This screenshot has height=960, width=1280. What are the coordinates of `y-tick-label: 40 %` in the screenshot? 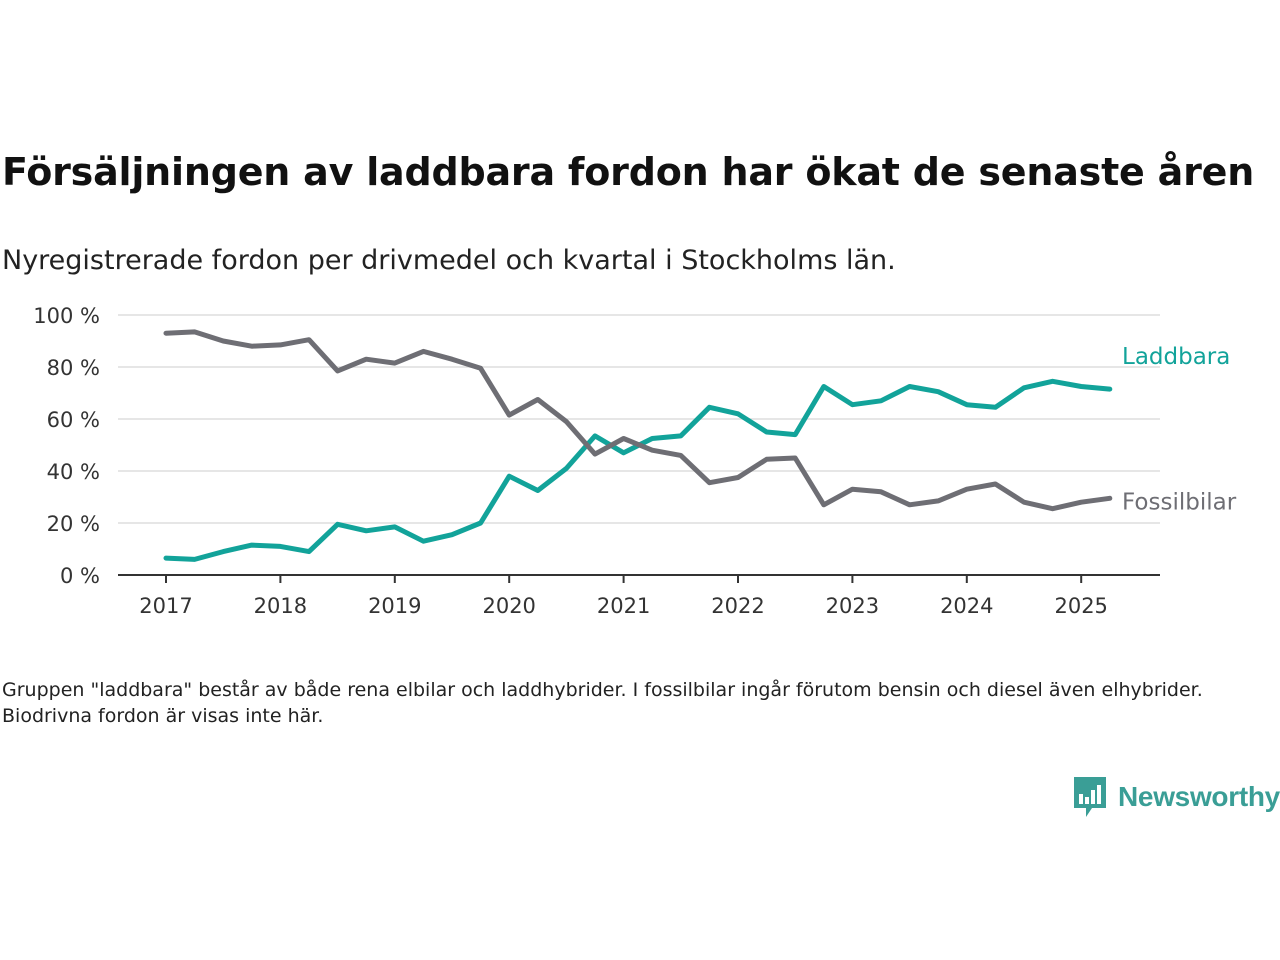 It's located at (73, 472).